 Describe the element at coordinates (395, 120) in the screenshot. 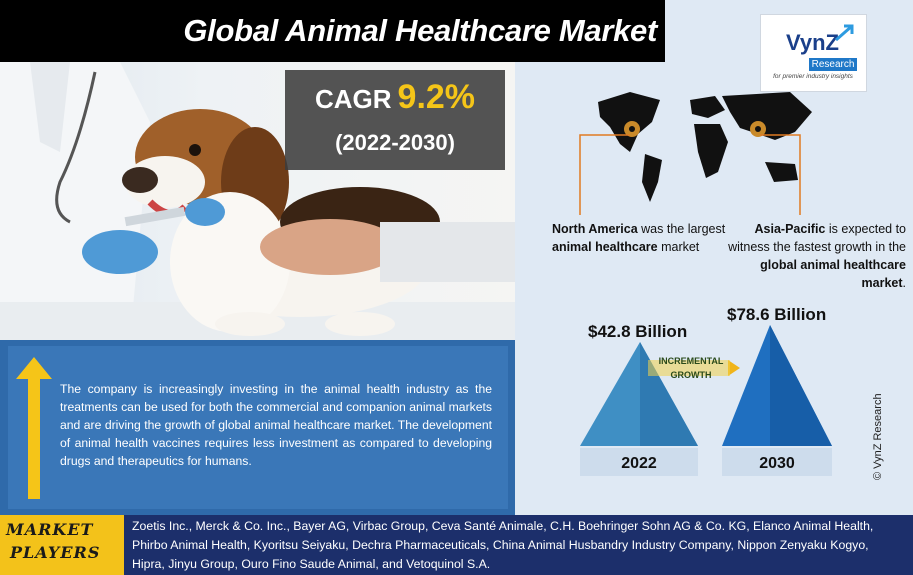

I see `cagr-box` at that location.